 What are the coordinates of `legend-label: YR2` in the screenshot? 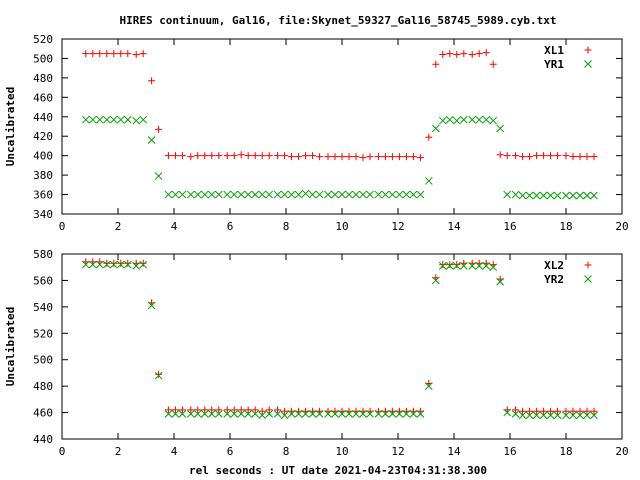 It's located at (554, 279).